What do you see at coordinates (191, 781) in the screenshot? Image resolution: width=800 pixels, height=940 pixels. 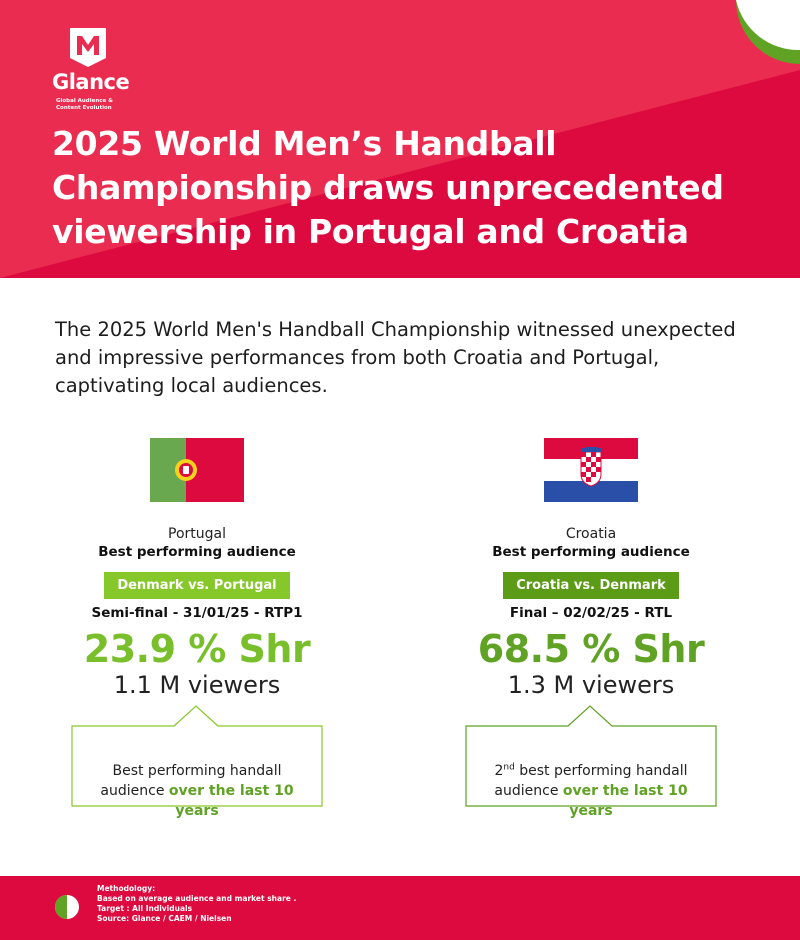 I see `callout-main-text: Best performing handall audience` at bounding box center [191, 781].